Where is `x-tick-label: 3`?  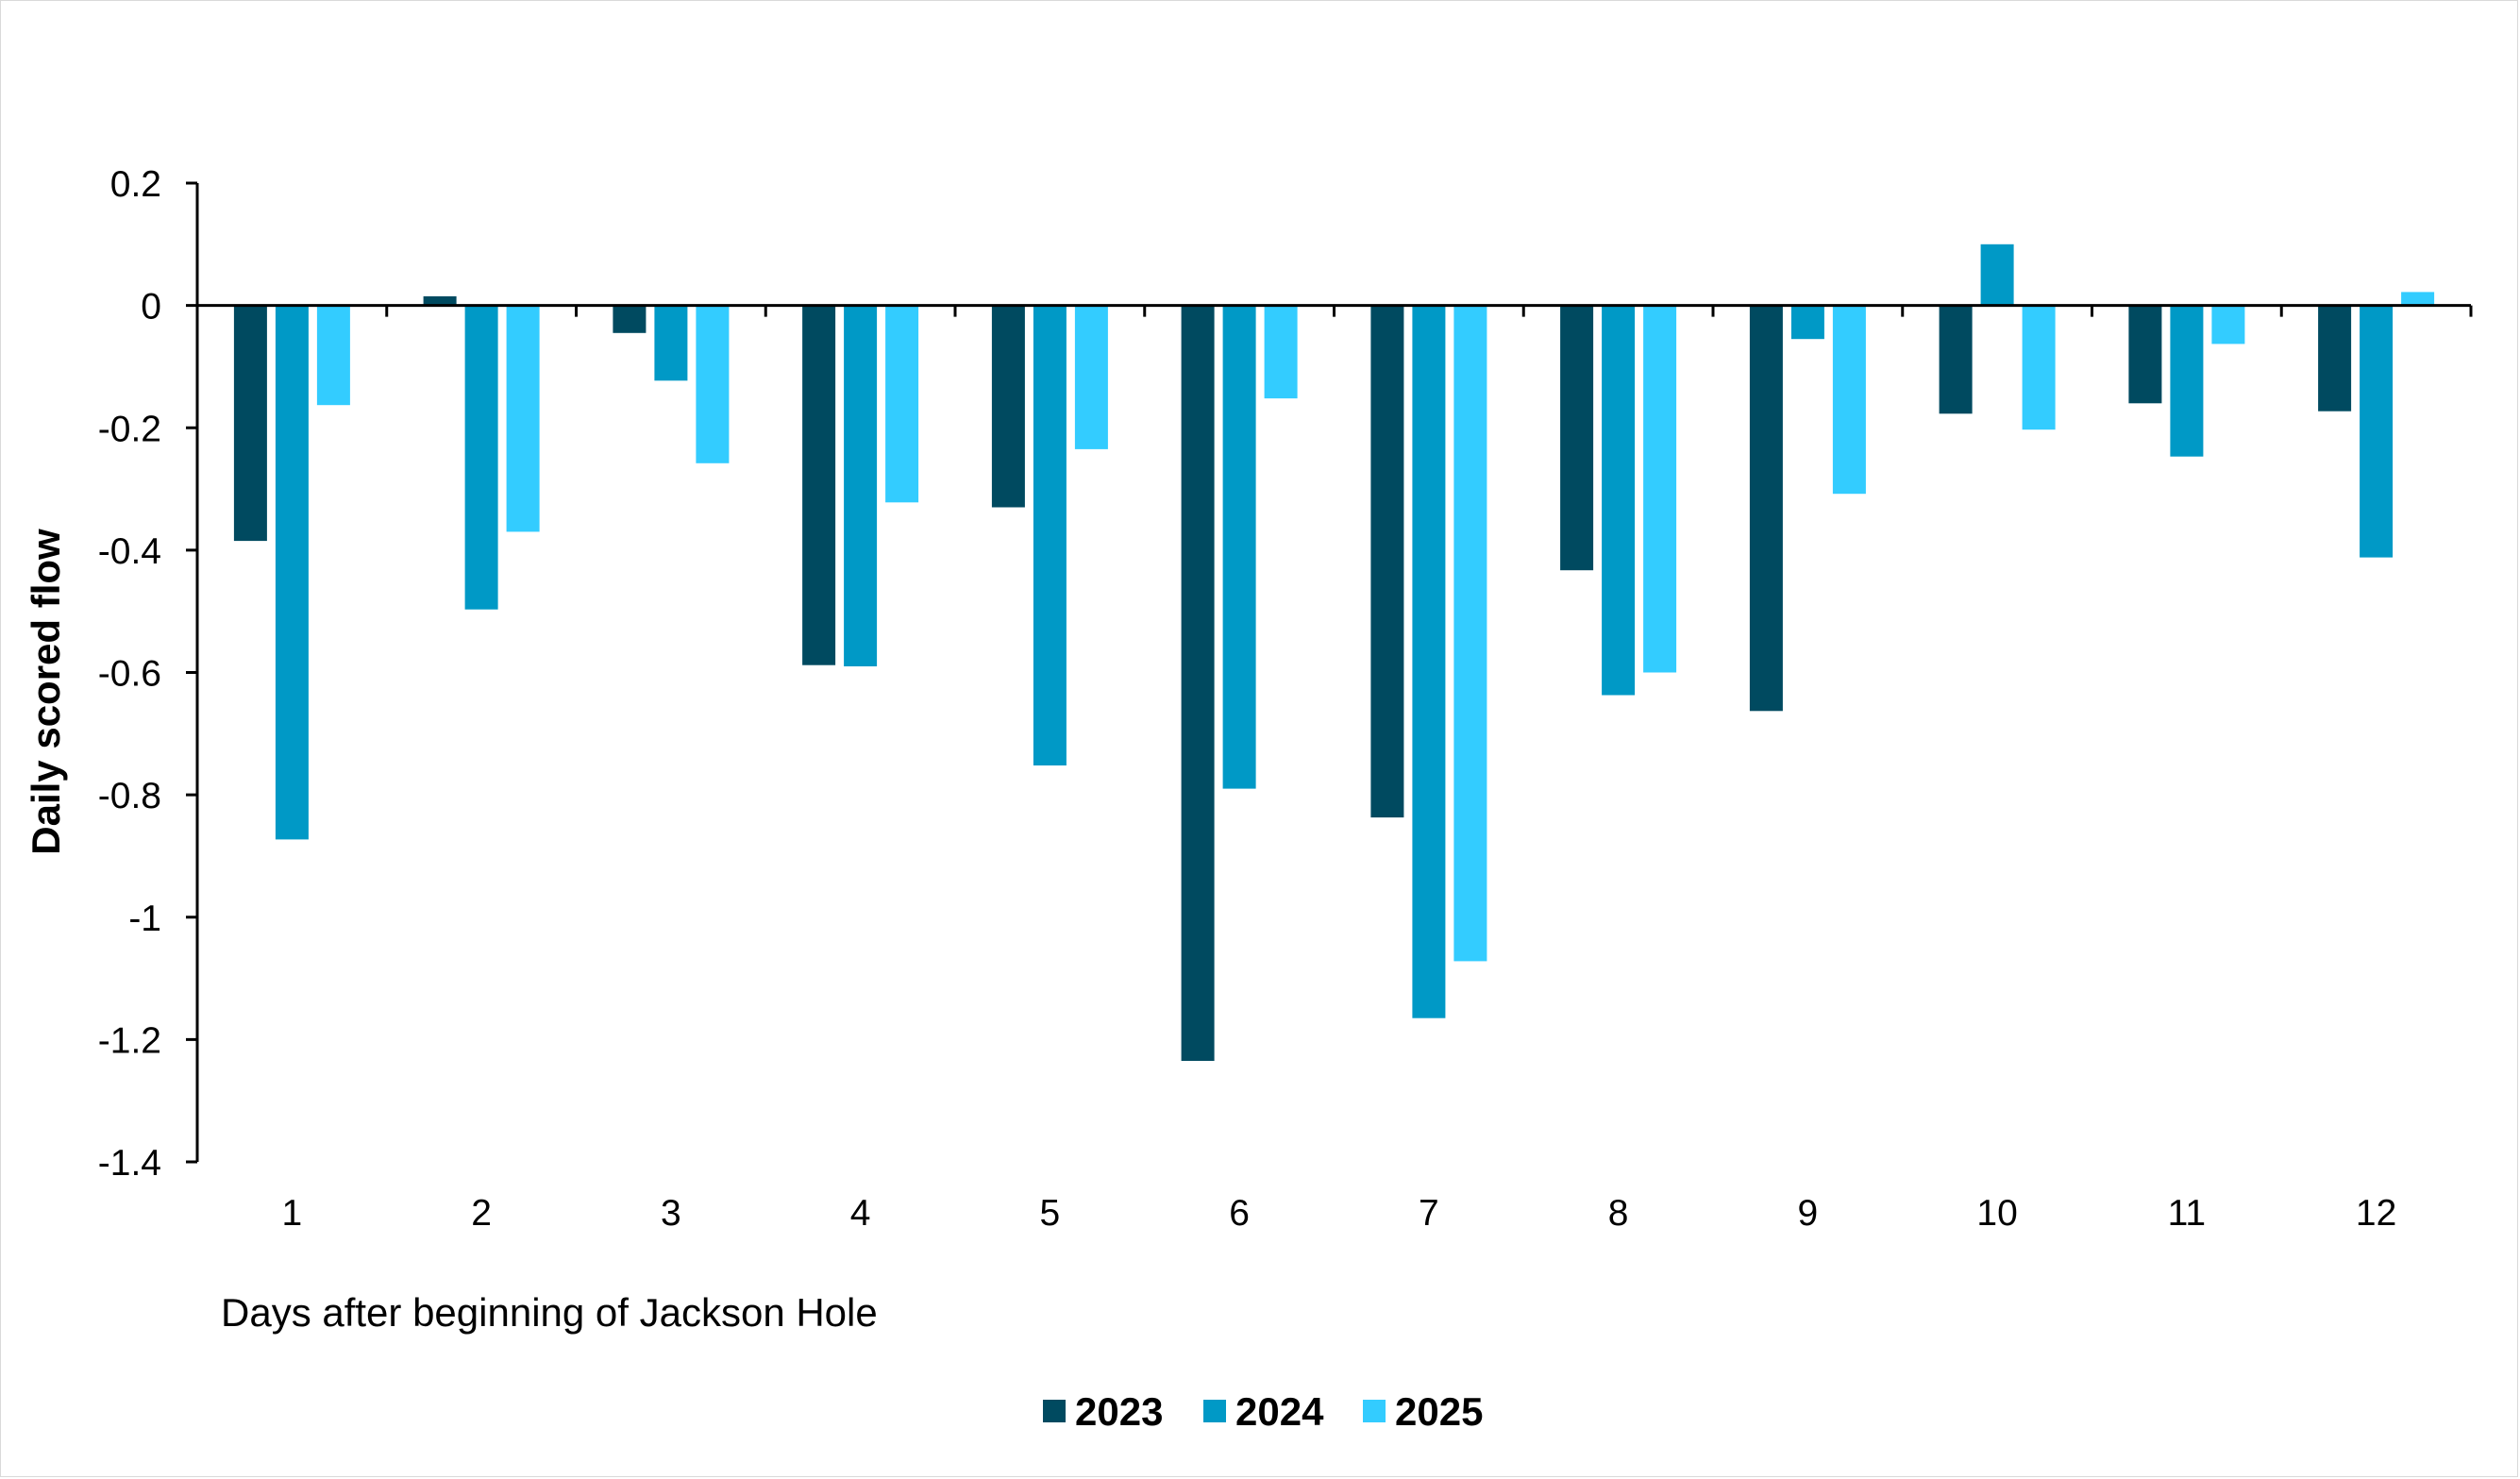
x-tick-label: 3 is located at coordinates (671, 1214).